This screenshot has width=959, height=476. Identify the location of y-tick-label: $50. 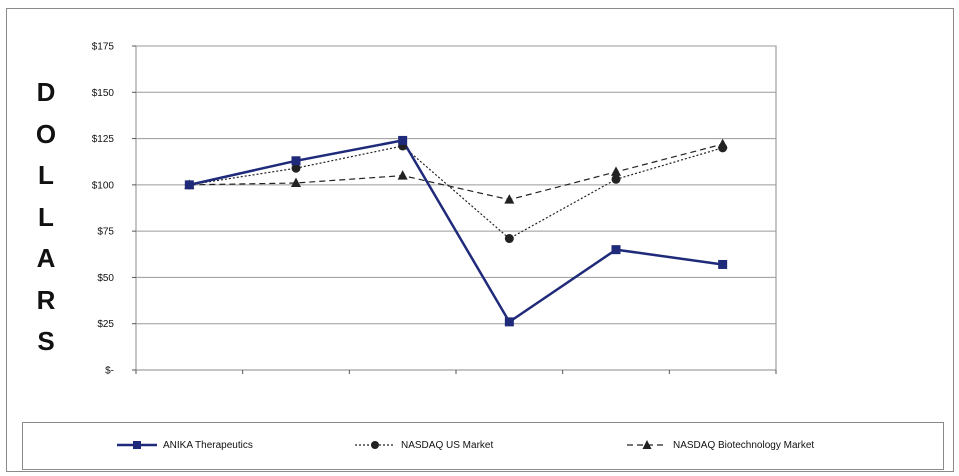
(105, 278).